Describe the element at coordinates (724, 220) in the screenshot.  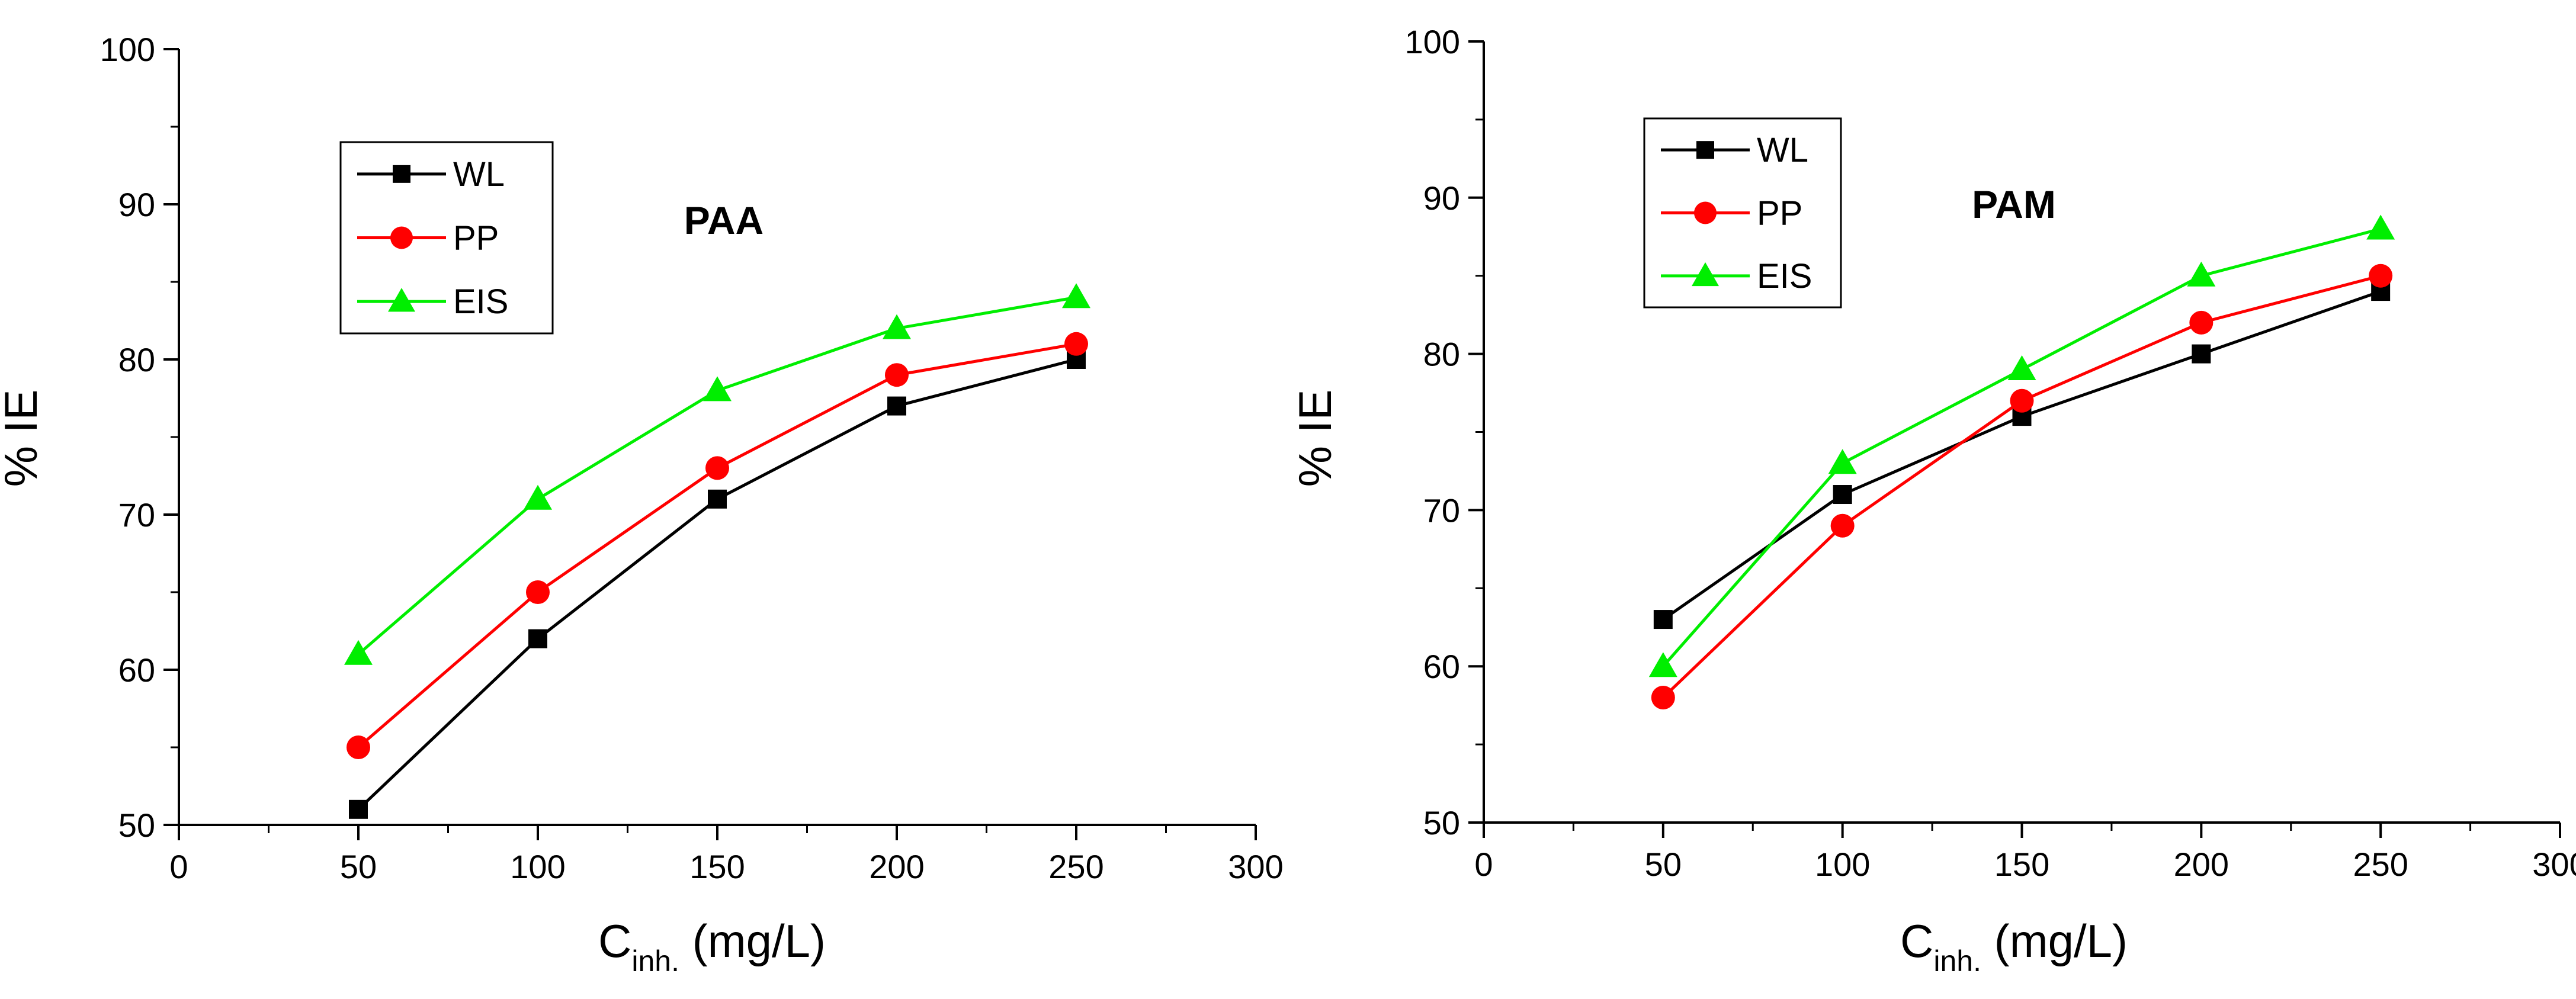
I see `chart-title: PAA` at that location.